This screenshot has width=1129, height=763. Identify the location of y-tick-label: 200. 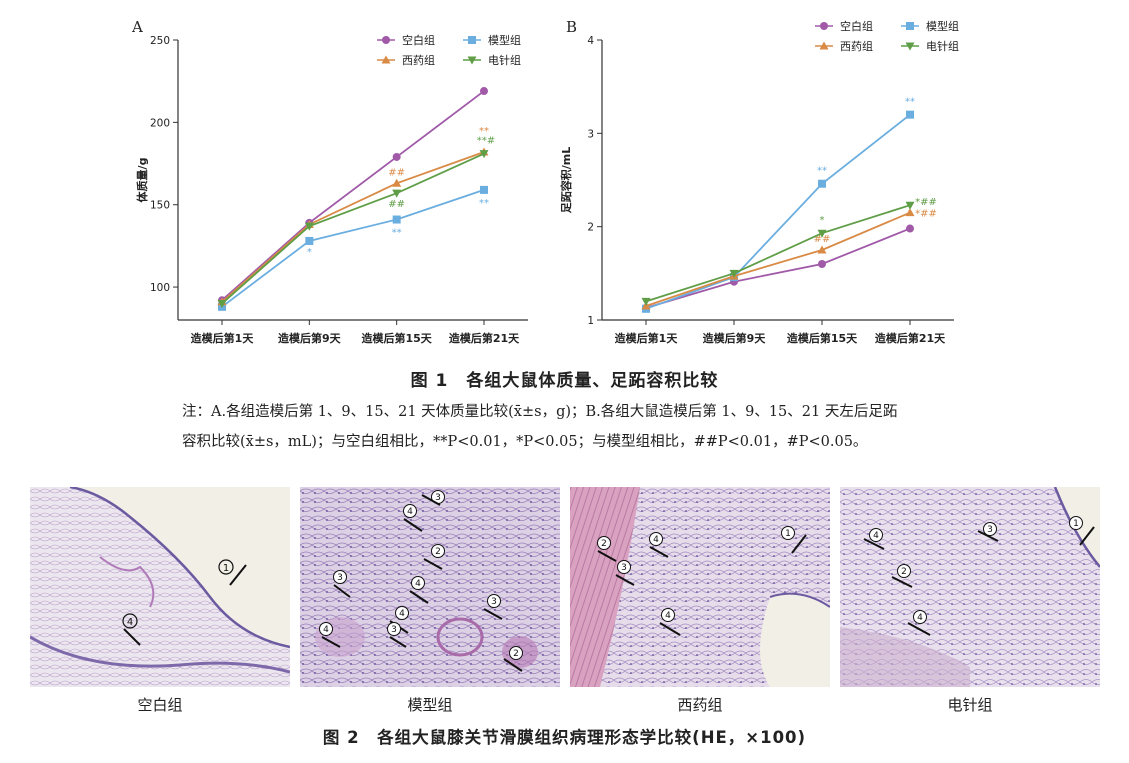
(160, 123).